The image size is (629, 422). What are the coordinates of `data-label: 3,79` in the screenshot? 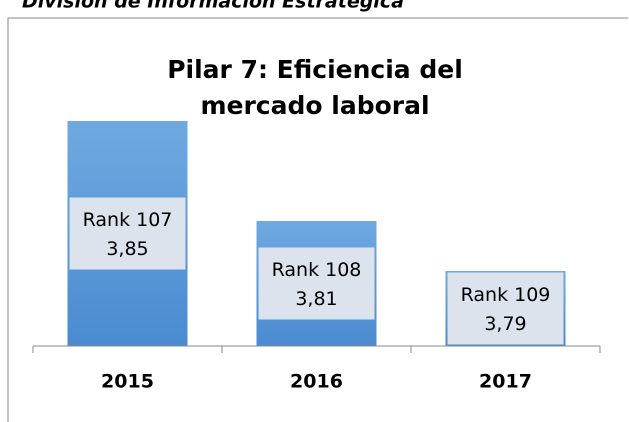 It's located at (505, 324).